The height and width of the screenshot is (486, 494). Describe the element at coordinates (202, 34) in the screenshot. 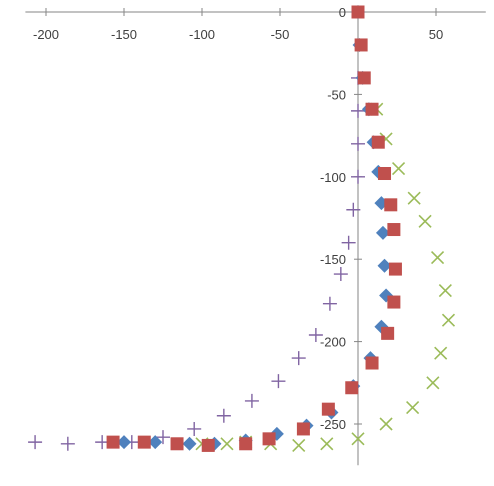

I see `x-tick-label: -100` at that location.